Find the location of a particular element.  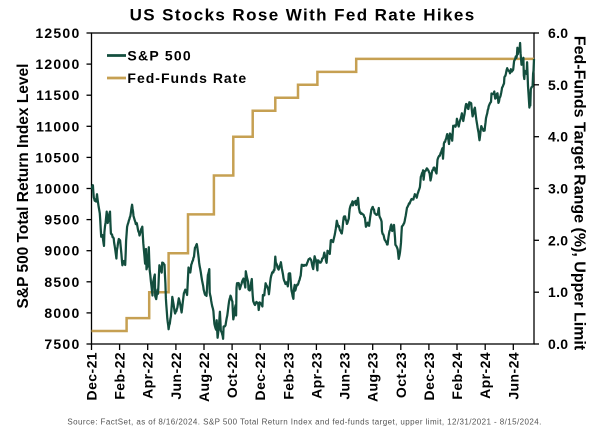

svg-text: Apr-22 is located at coordinates (148, 375).